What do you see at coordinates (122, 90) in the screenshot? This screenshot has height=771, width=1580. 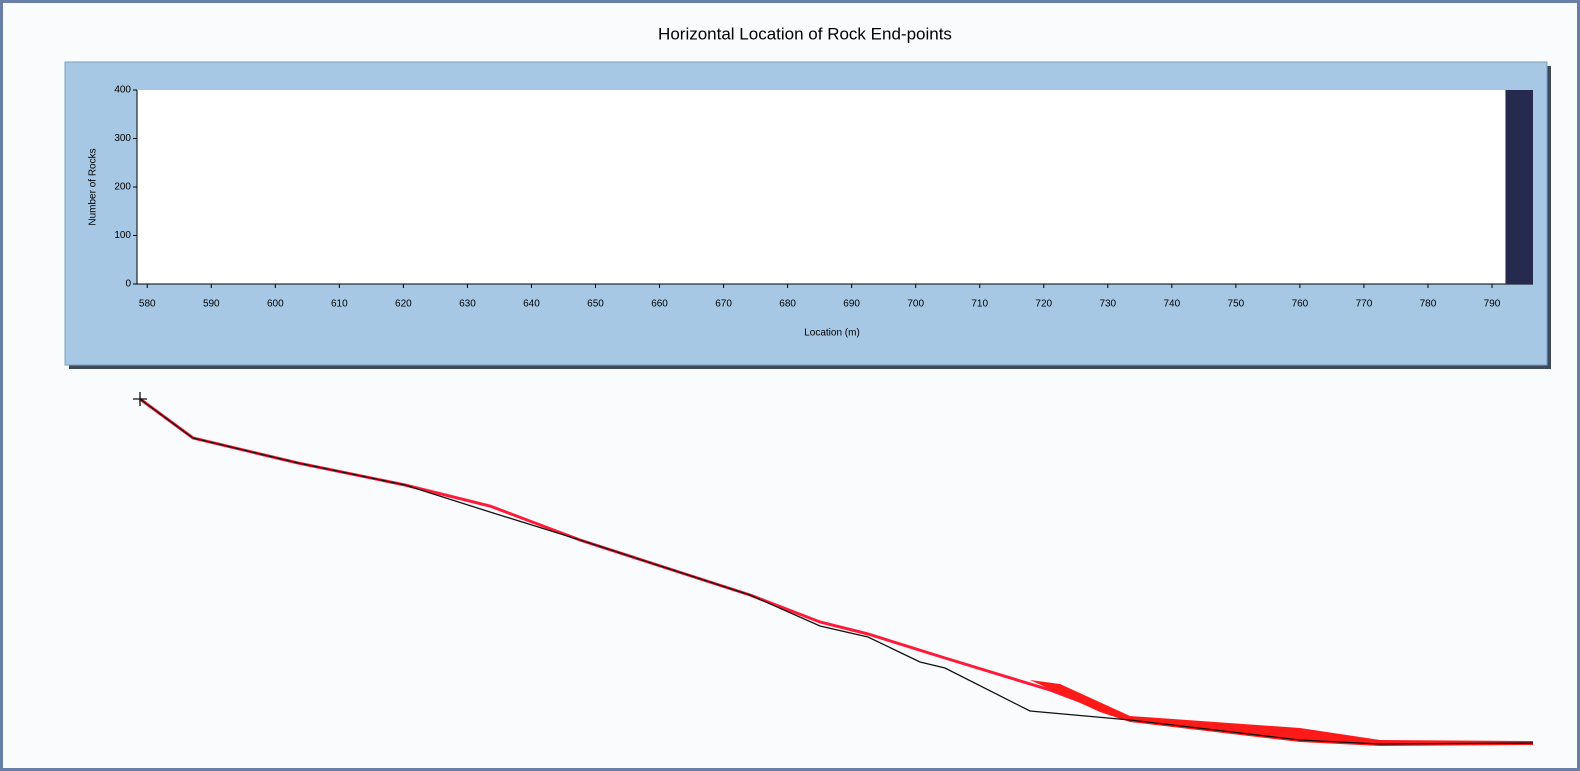 I see `y-tick-label: 400` at bounding box center [122, 90].